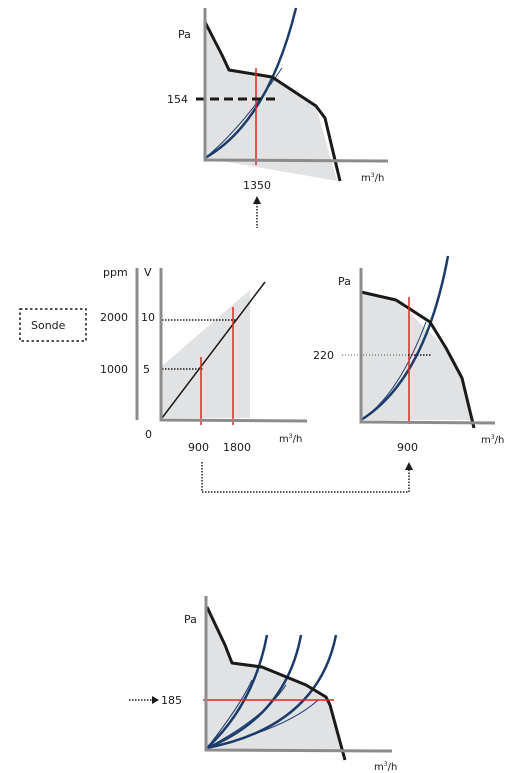 The height and width of the screenshot is (773, 524). I want to click on middle-connector-dotted, so click(305, 477).